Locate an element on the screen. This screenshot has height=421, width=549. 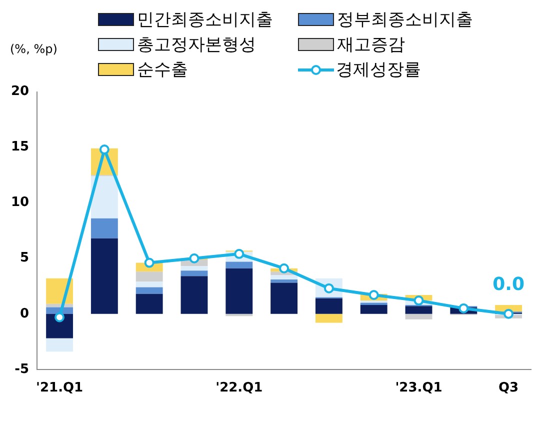
legend-label: 총고정자본형성 is located at coordinates (196, 45).